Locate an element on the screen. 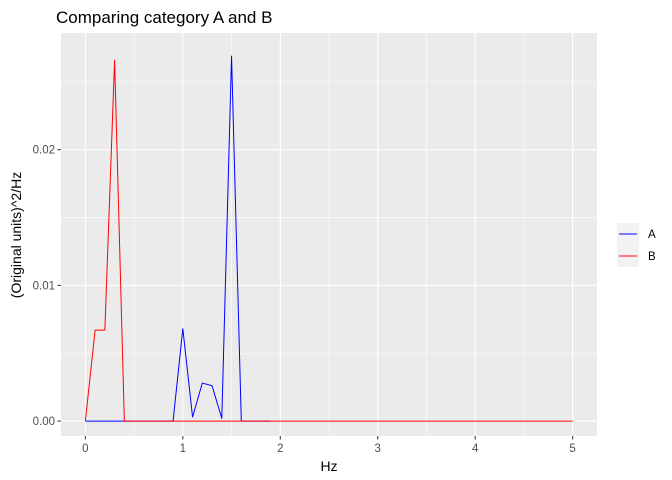 This screenshot has height=480, width=672. x-tick-label-4: 4 is located at coordinates (475, 449).